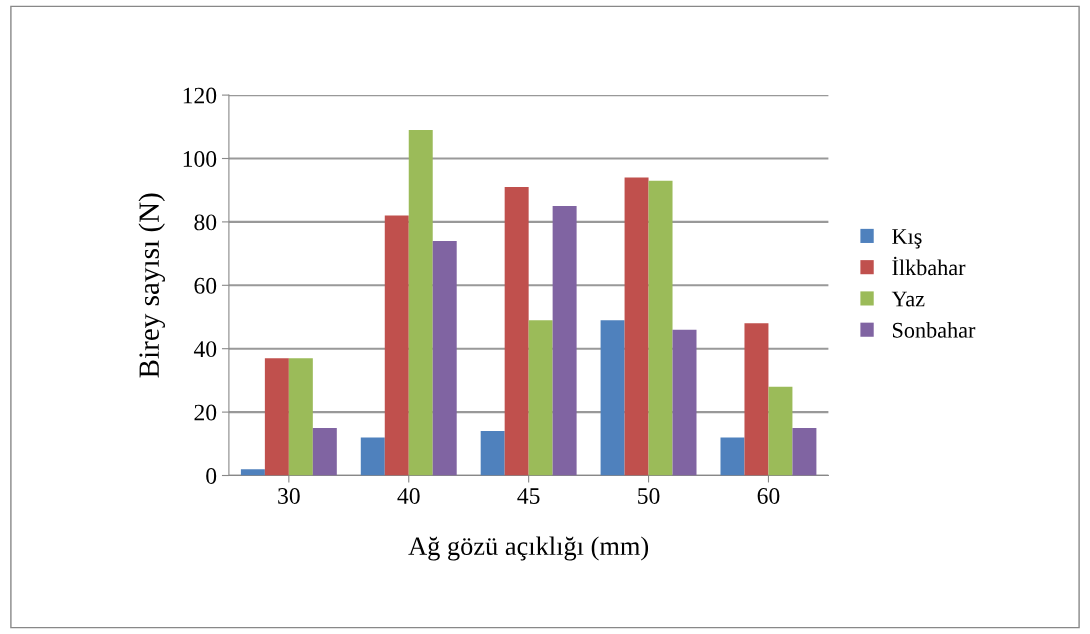  I want to click on legend-label: İlkbahar, so click(929, 266).